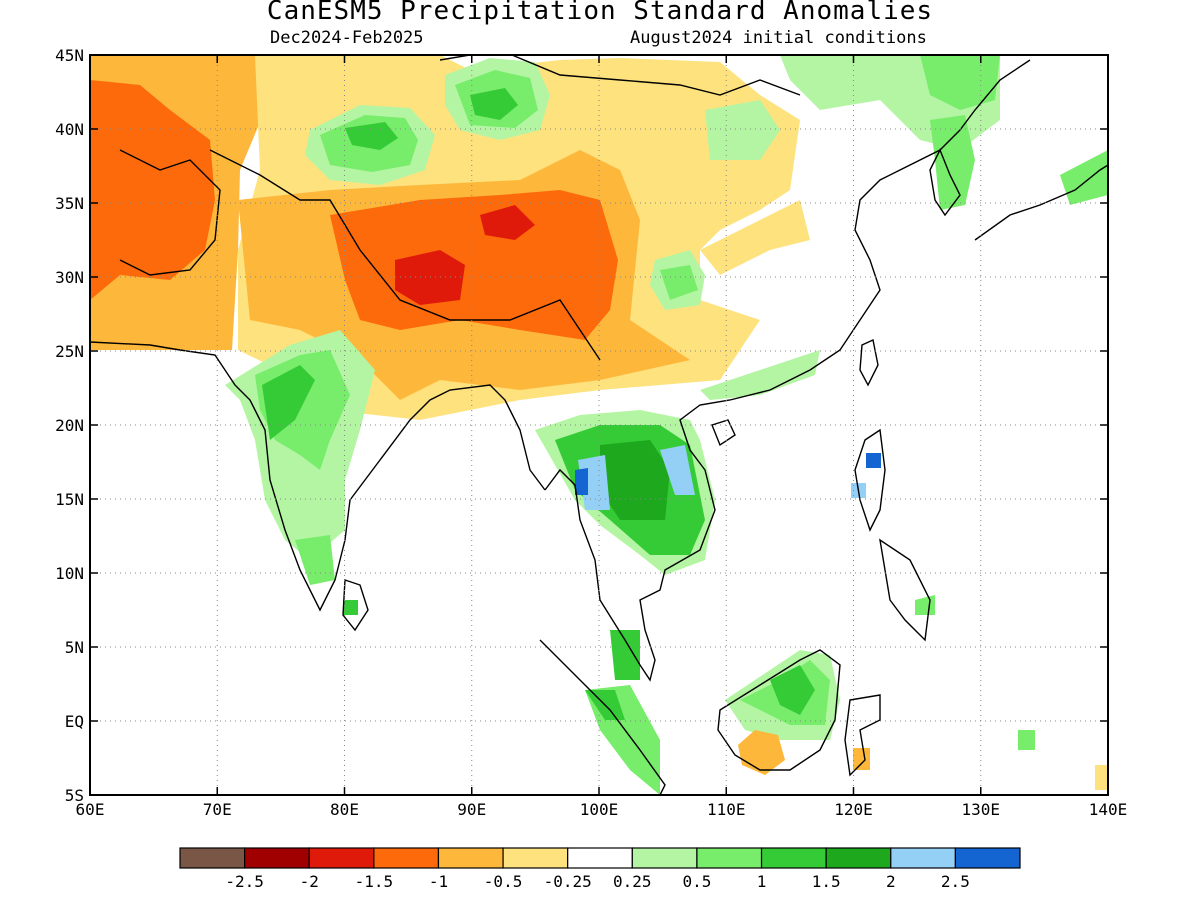  I want to click on coastline-borneo, so click(779, 710).